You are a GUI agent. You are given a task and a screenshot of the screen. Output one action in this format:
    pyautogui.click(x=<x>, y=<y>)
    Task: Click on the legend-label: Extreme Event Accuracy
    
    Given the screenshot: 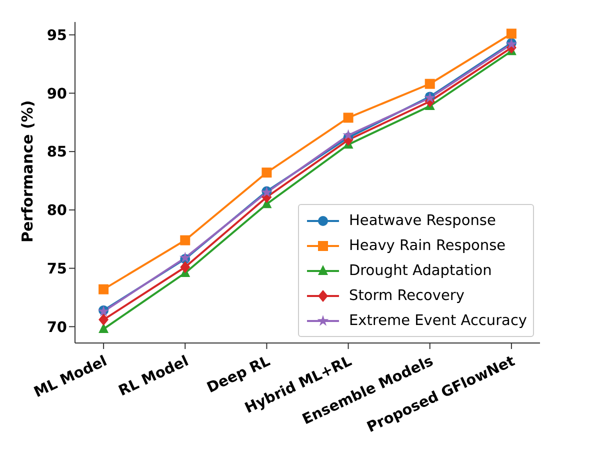 What is the action you would take?
    pyautogui.click(x=438, y=320)
    